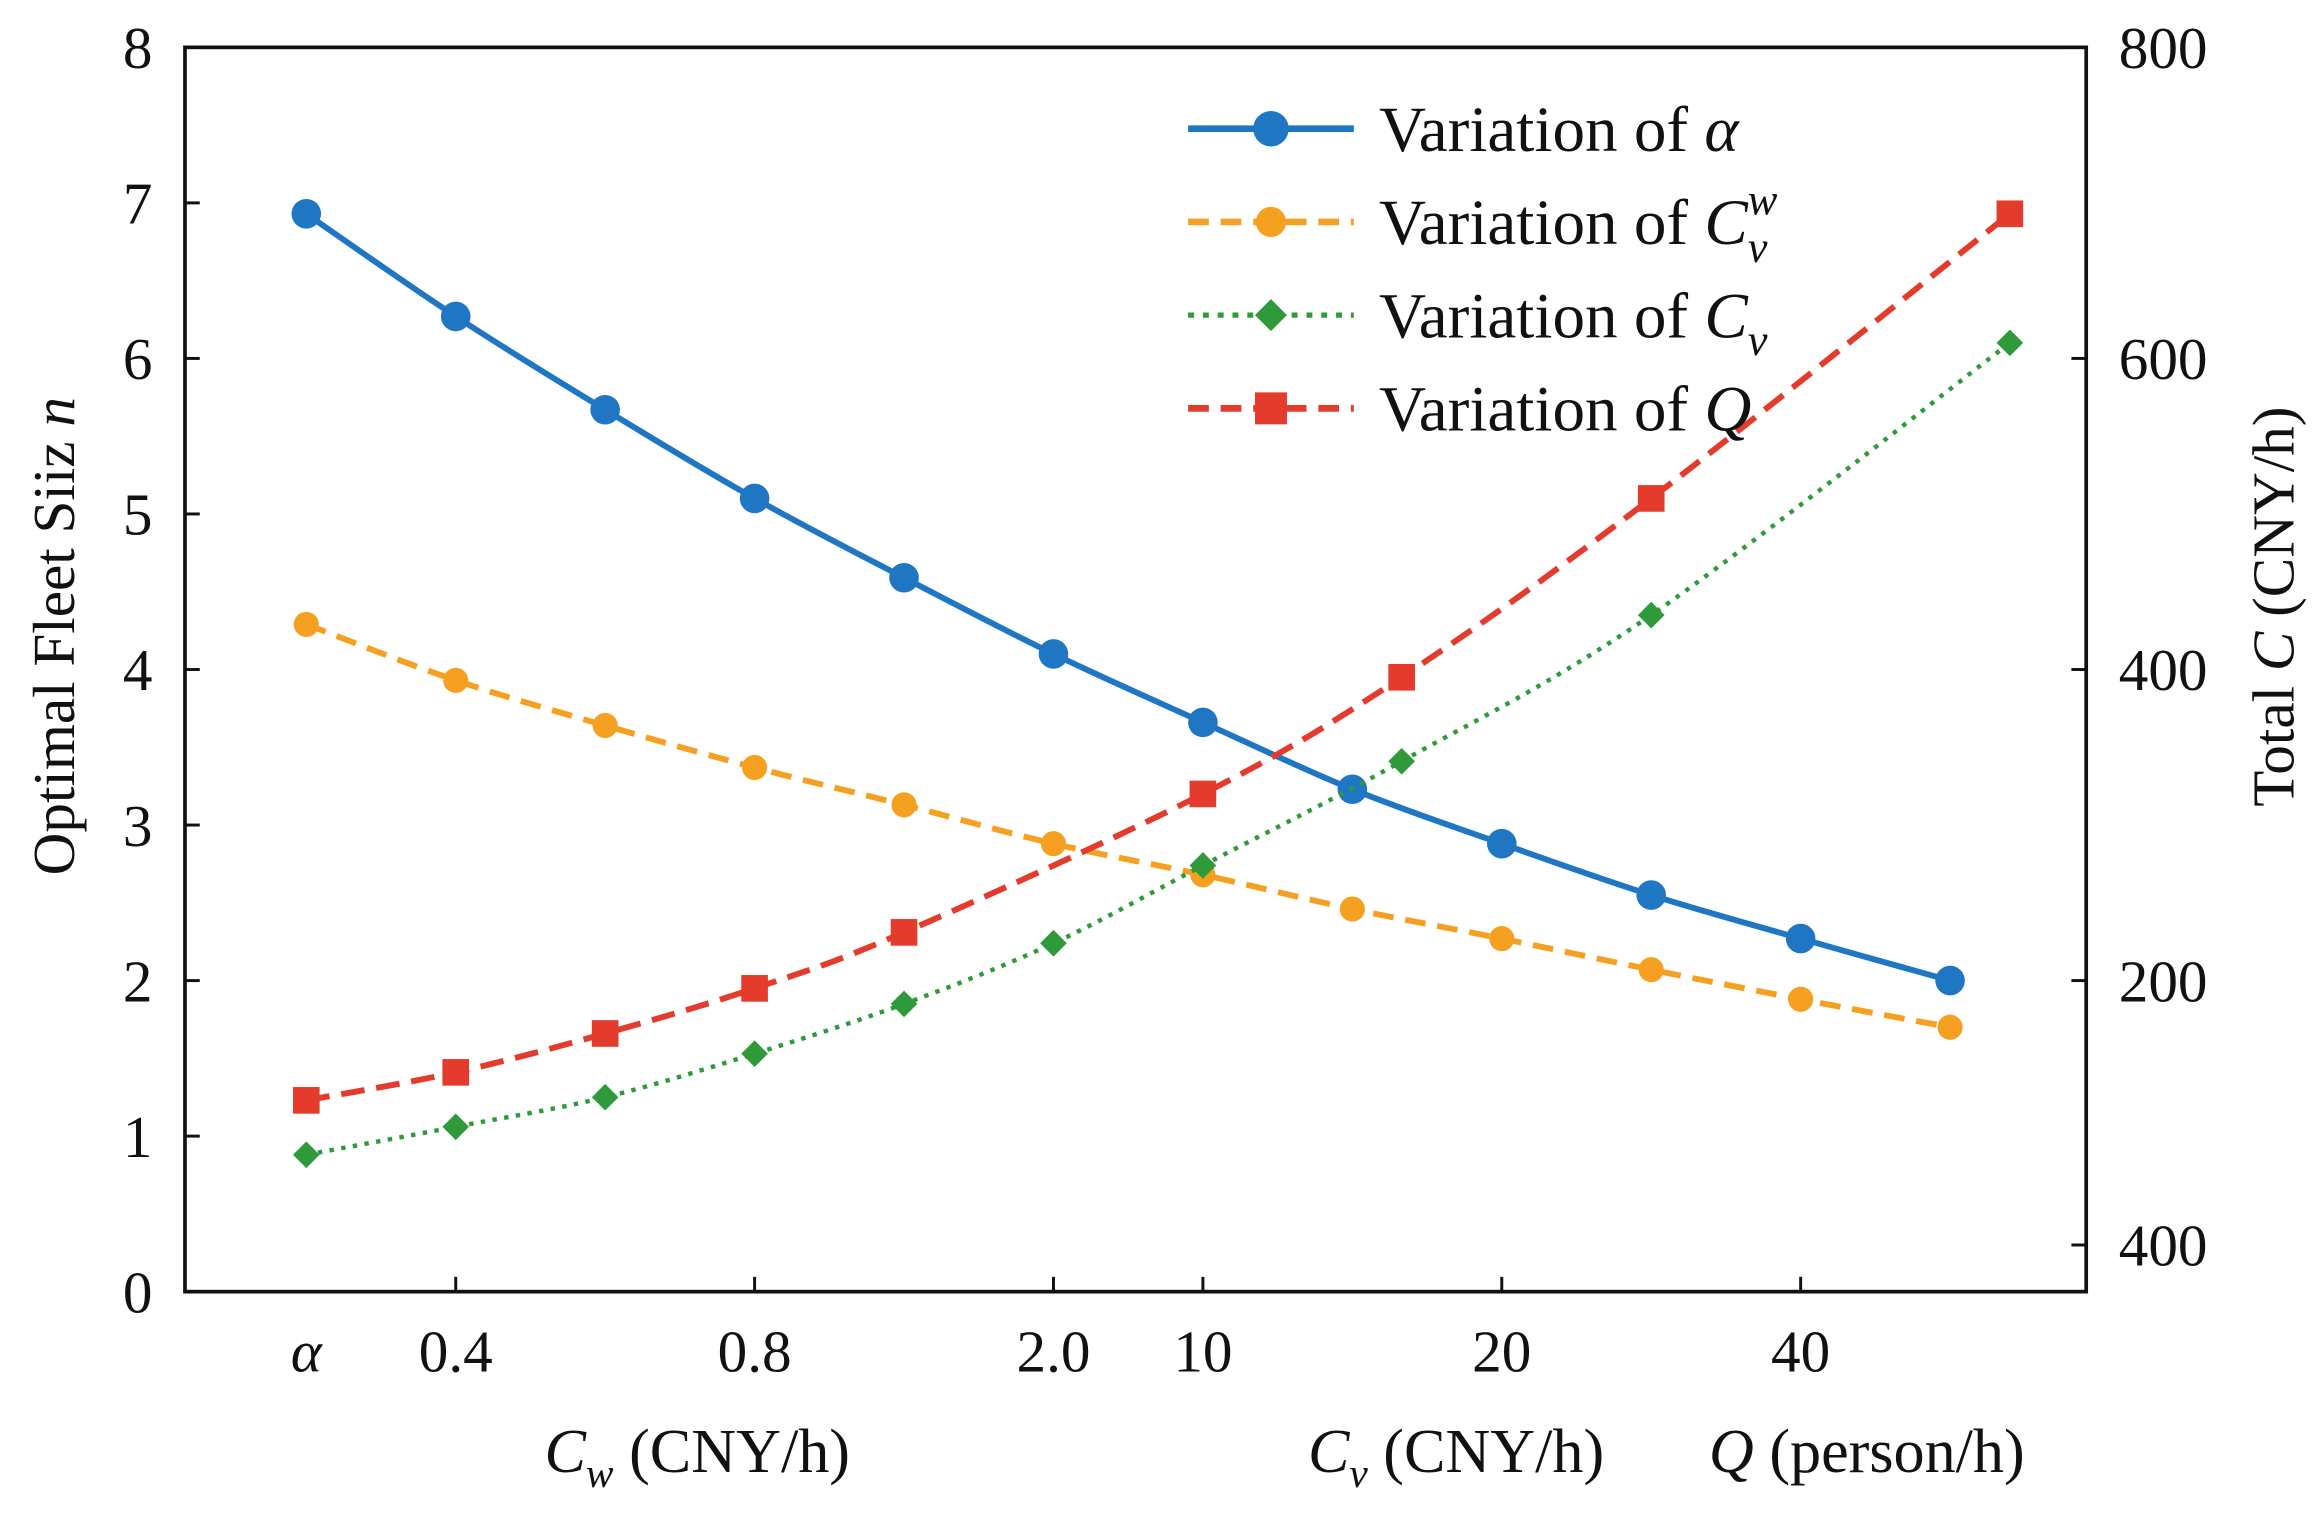  What do you see at coordinates (54, 636) in the screenshot?
I see `y-axis-left-label: Optimal Fleet Siiz n` at bounding box center [54, 636].